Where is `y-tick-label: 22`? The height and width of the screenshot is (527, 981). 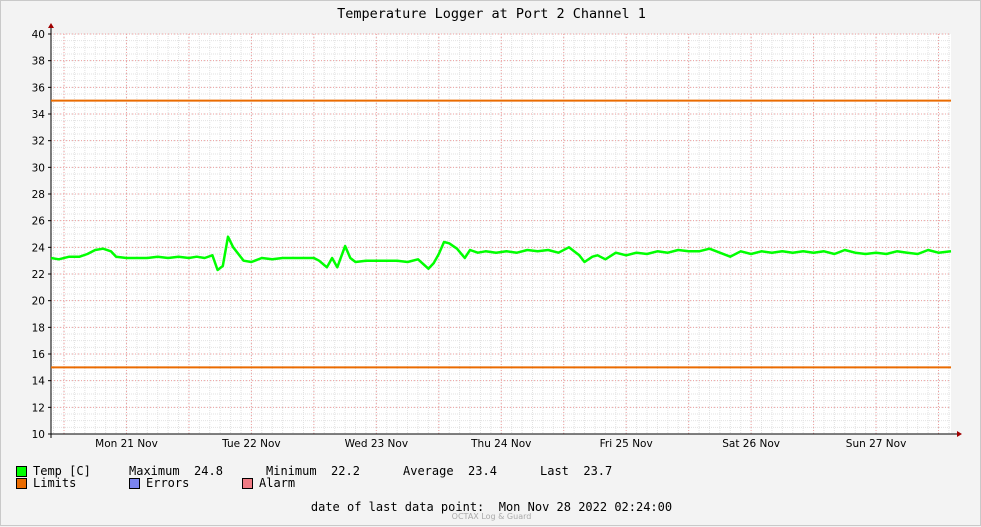 y-tick-label: 22 is located at coordinates (38, 275).